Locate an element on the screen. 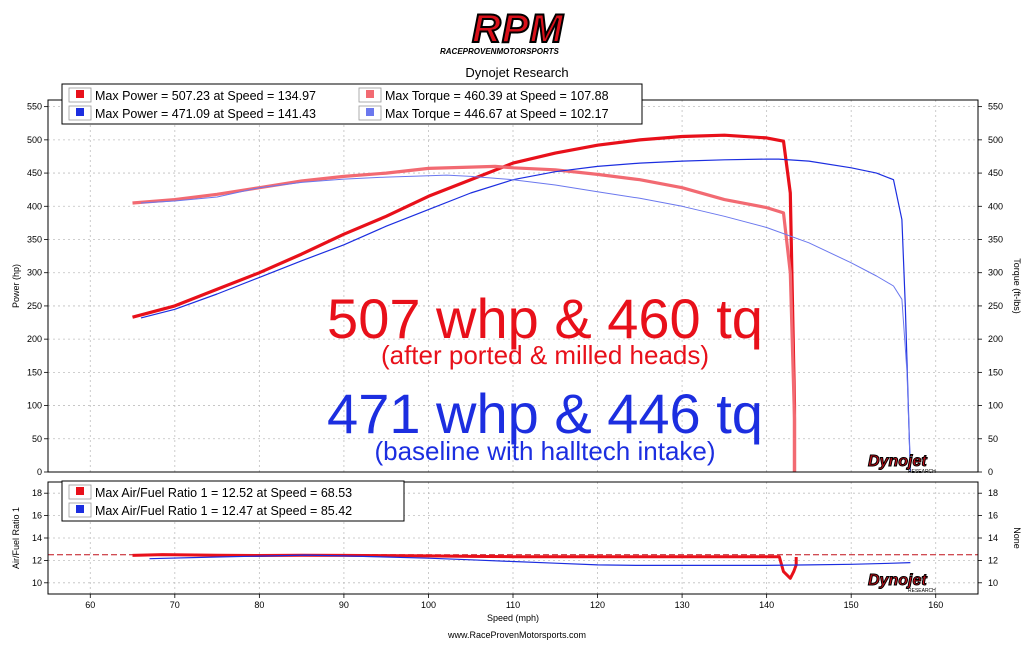  rpm-logo: RPM RACEPROVENMOTORSPORTS is located at coordinates (502, 32).